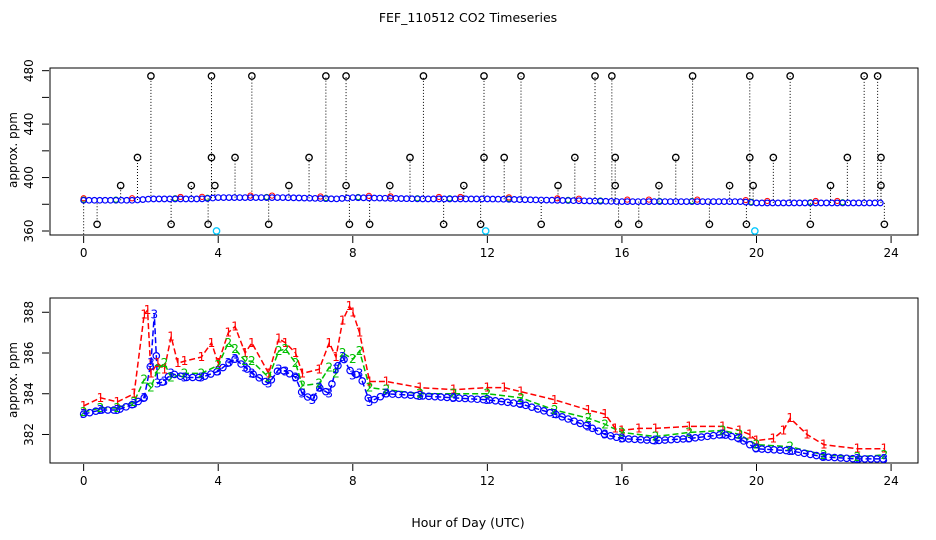 This screenshot has width=936, height=540. What do you see at coordinates (353, 481) in the screenshot?
I see `bottom-x-tick-label: 8` at bounding box center [353, 481].